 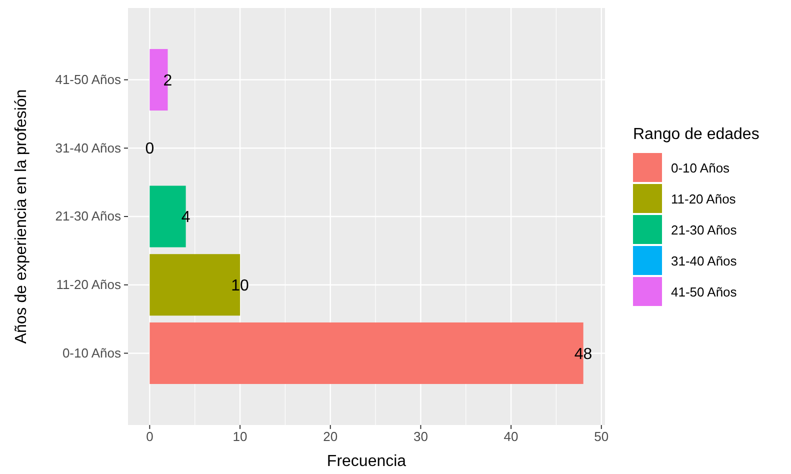 I want to click on legend-title: Rango de edades, so click(x=696, y=134).